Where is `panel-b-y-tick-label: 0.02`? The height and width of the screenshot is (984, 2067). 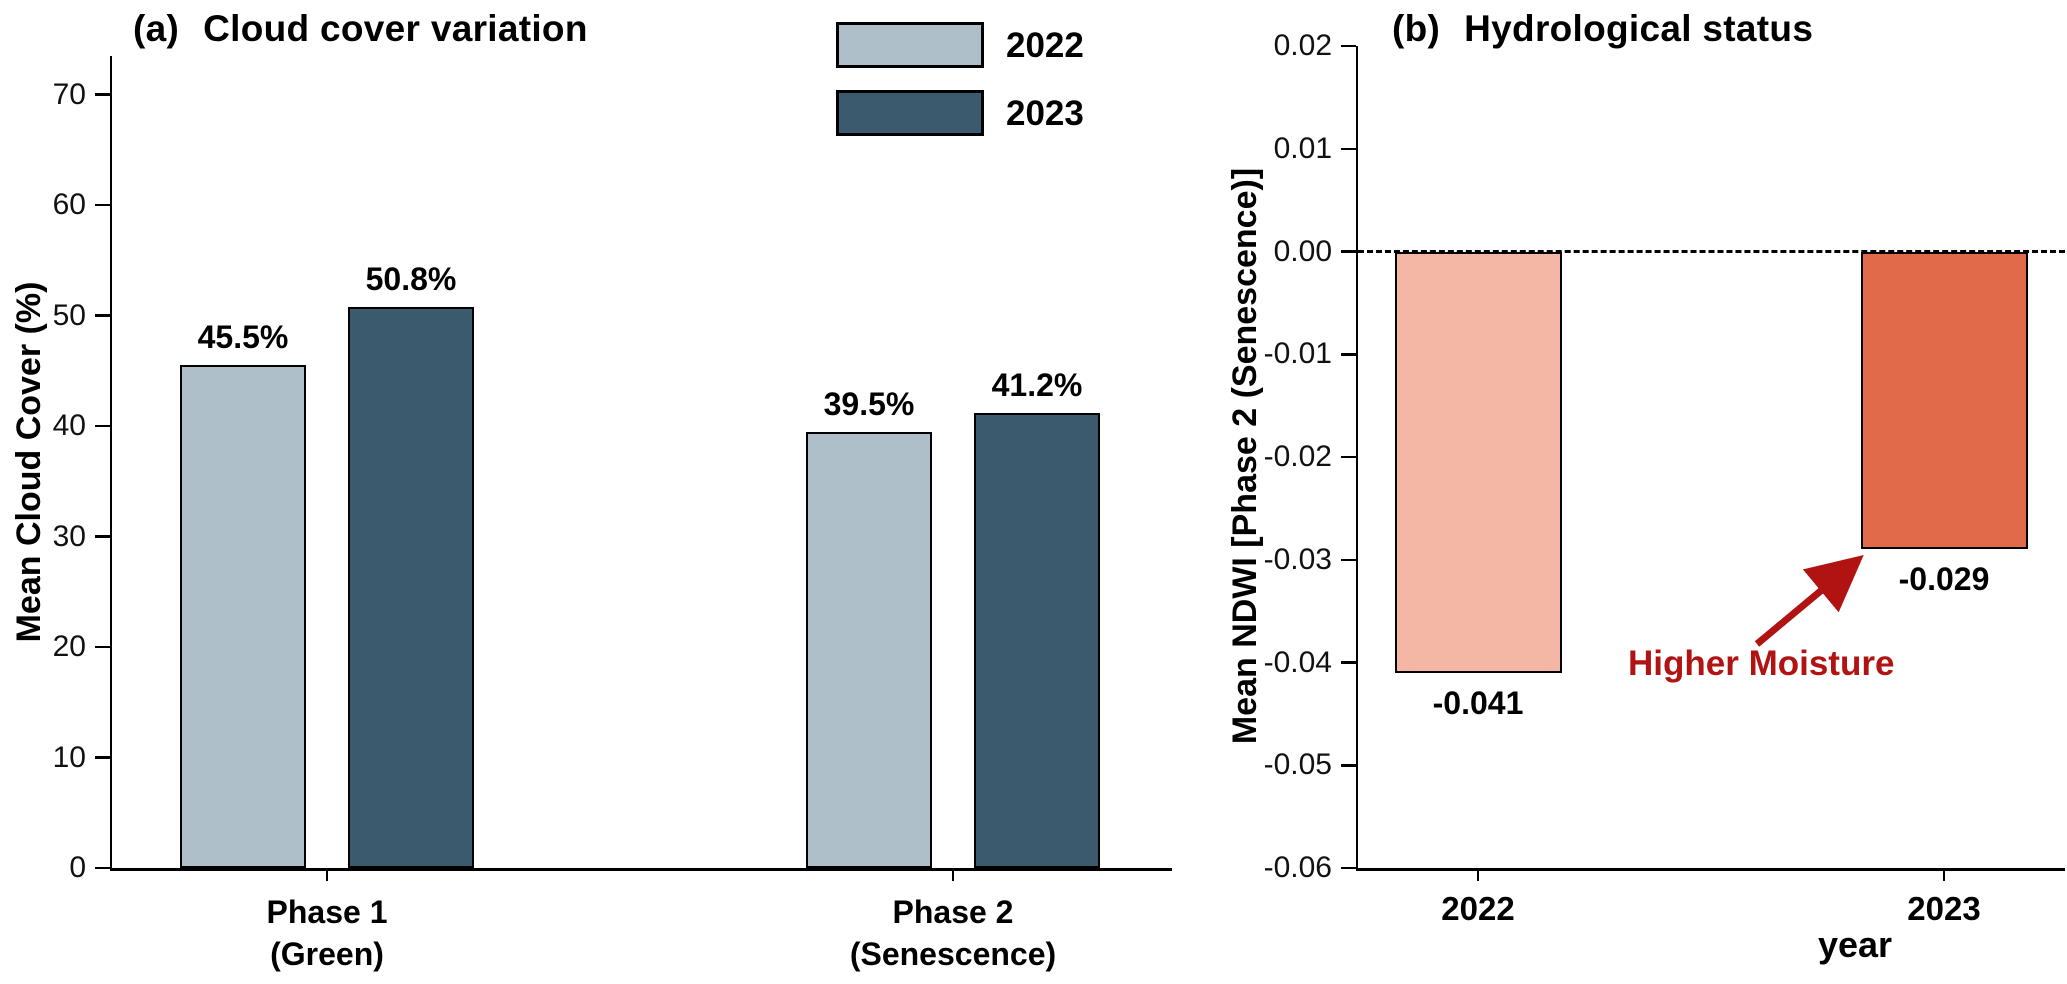
panel-b-y-tick-label: 0.02 is located at coordinates (1302, 45).